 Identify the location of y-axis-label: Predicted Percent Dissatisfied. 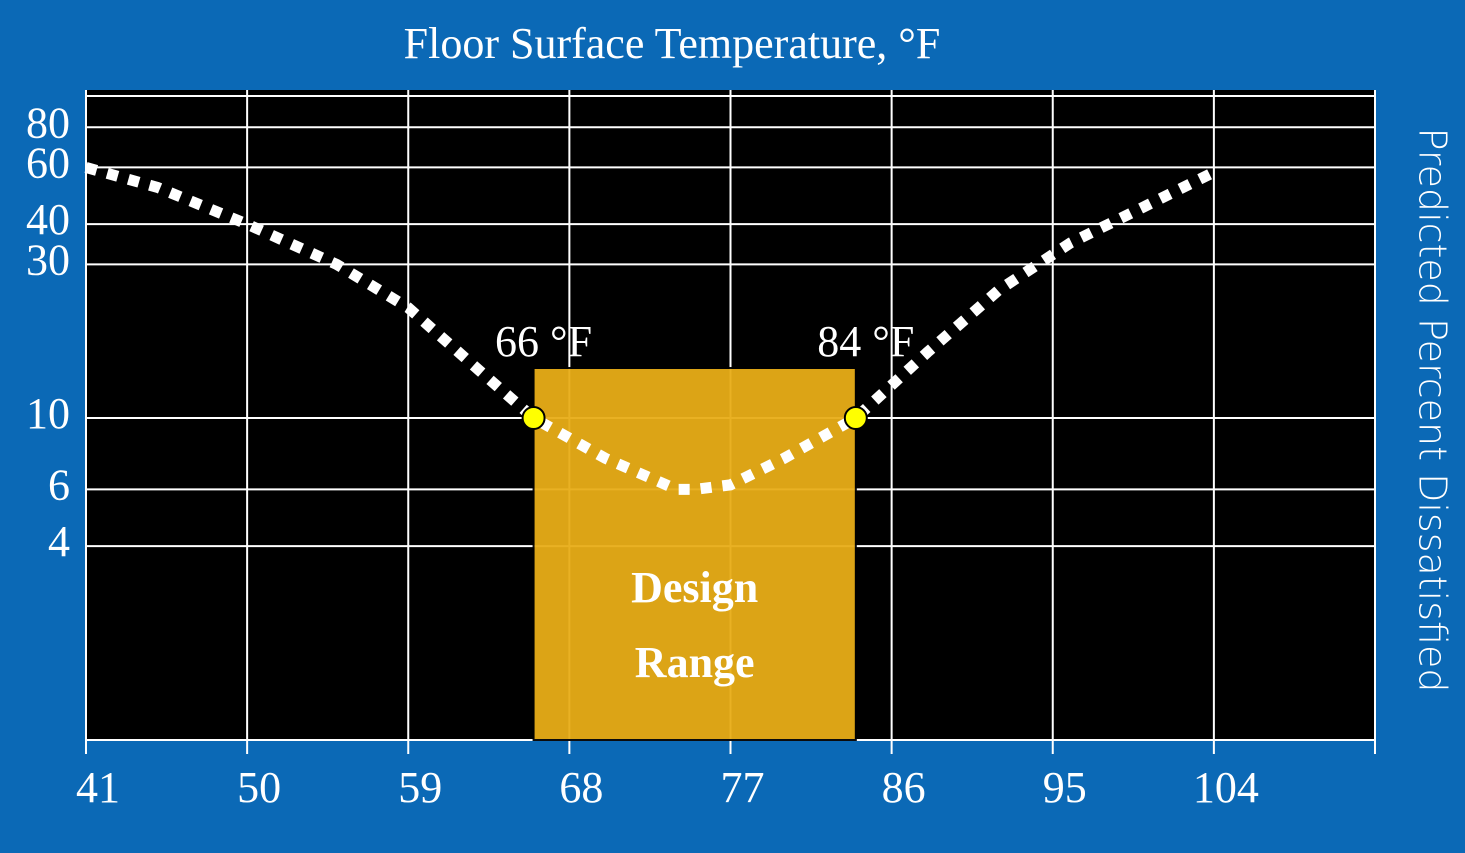
(1433, 410).